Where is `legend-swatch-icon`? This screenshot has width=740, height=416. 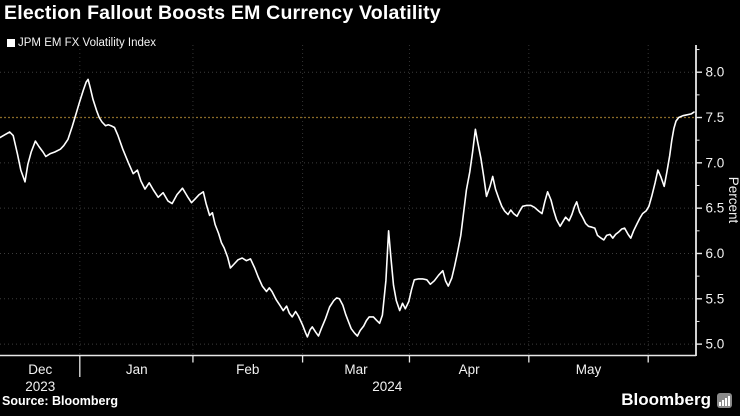 legend-swatch-icon is located at coordinates (11, 43).